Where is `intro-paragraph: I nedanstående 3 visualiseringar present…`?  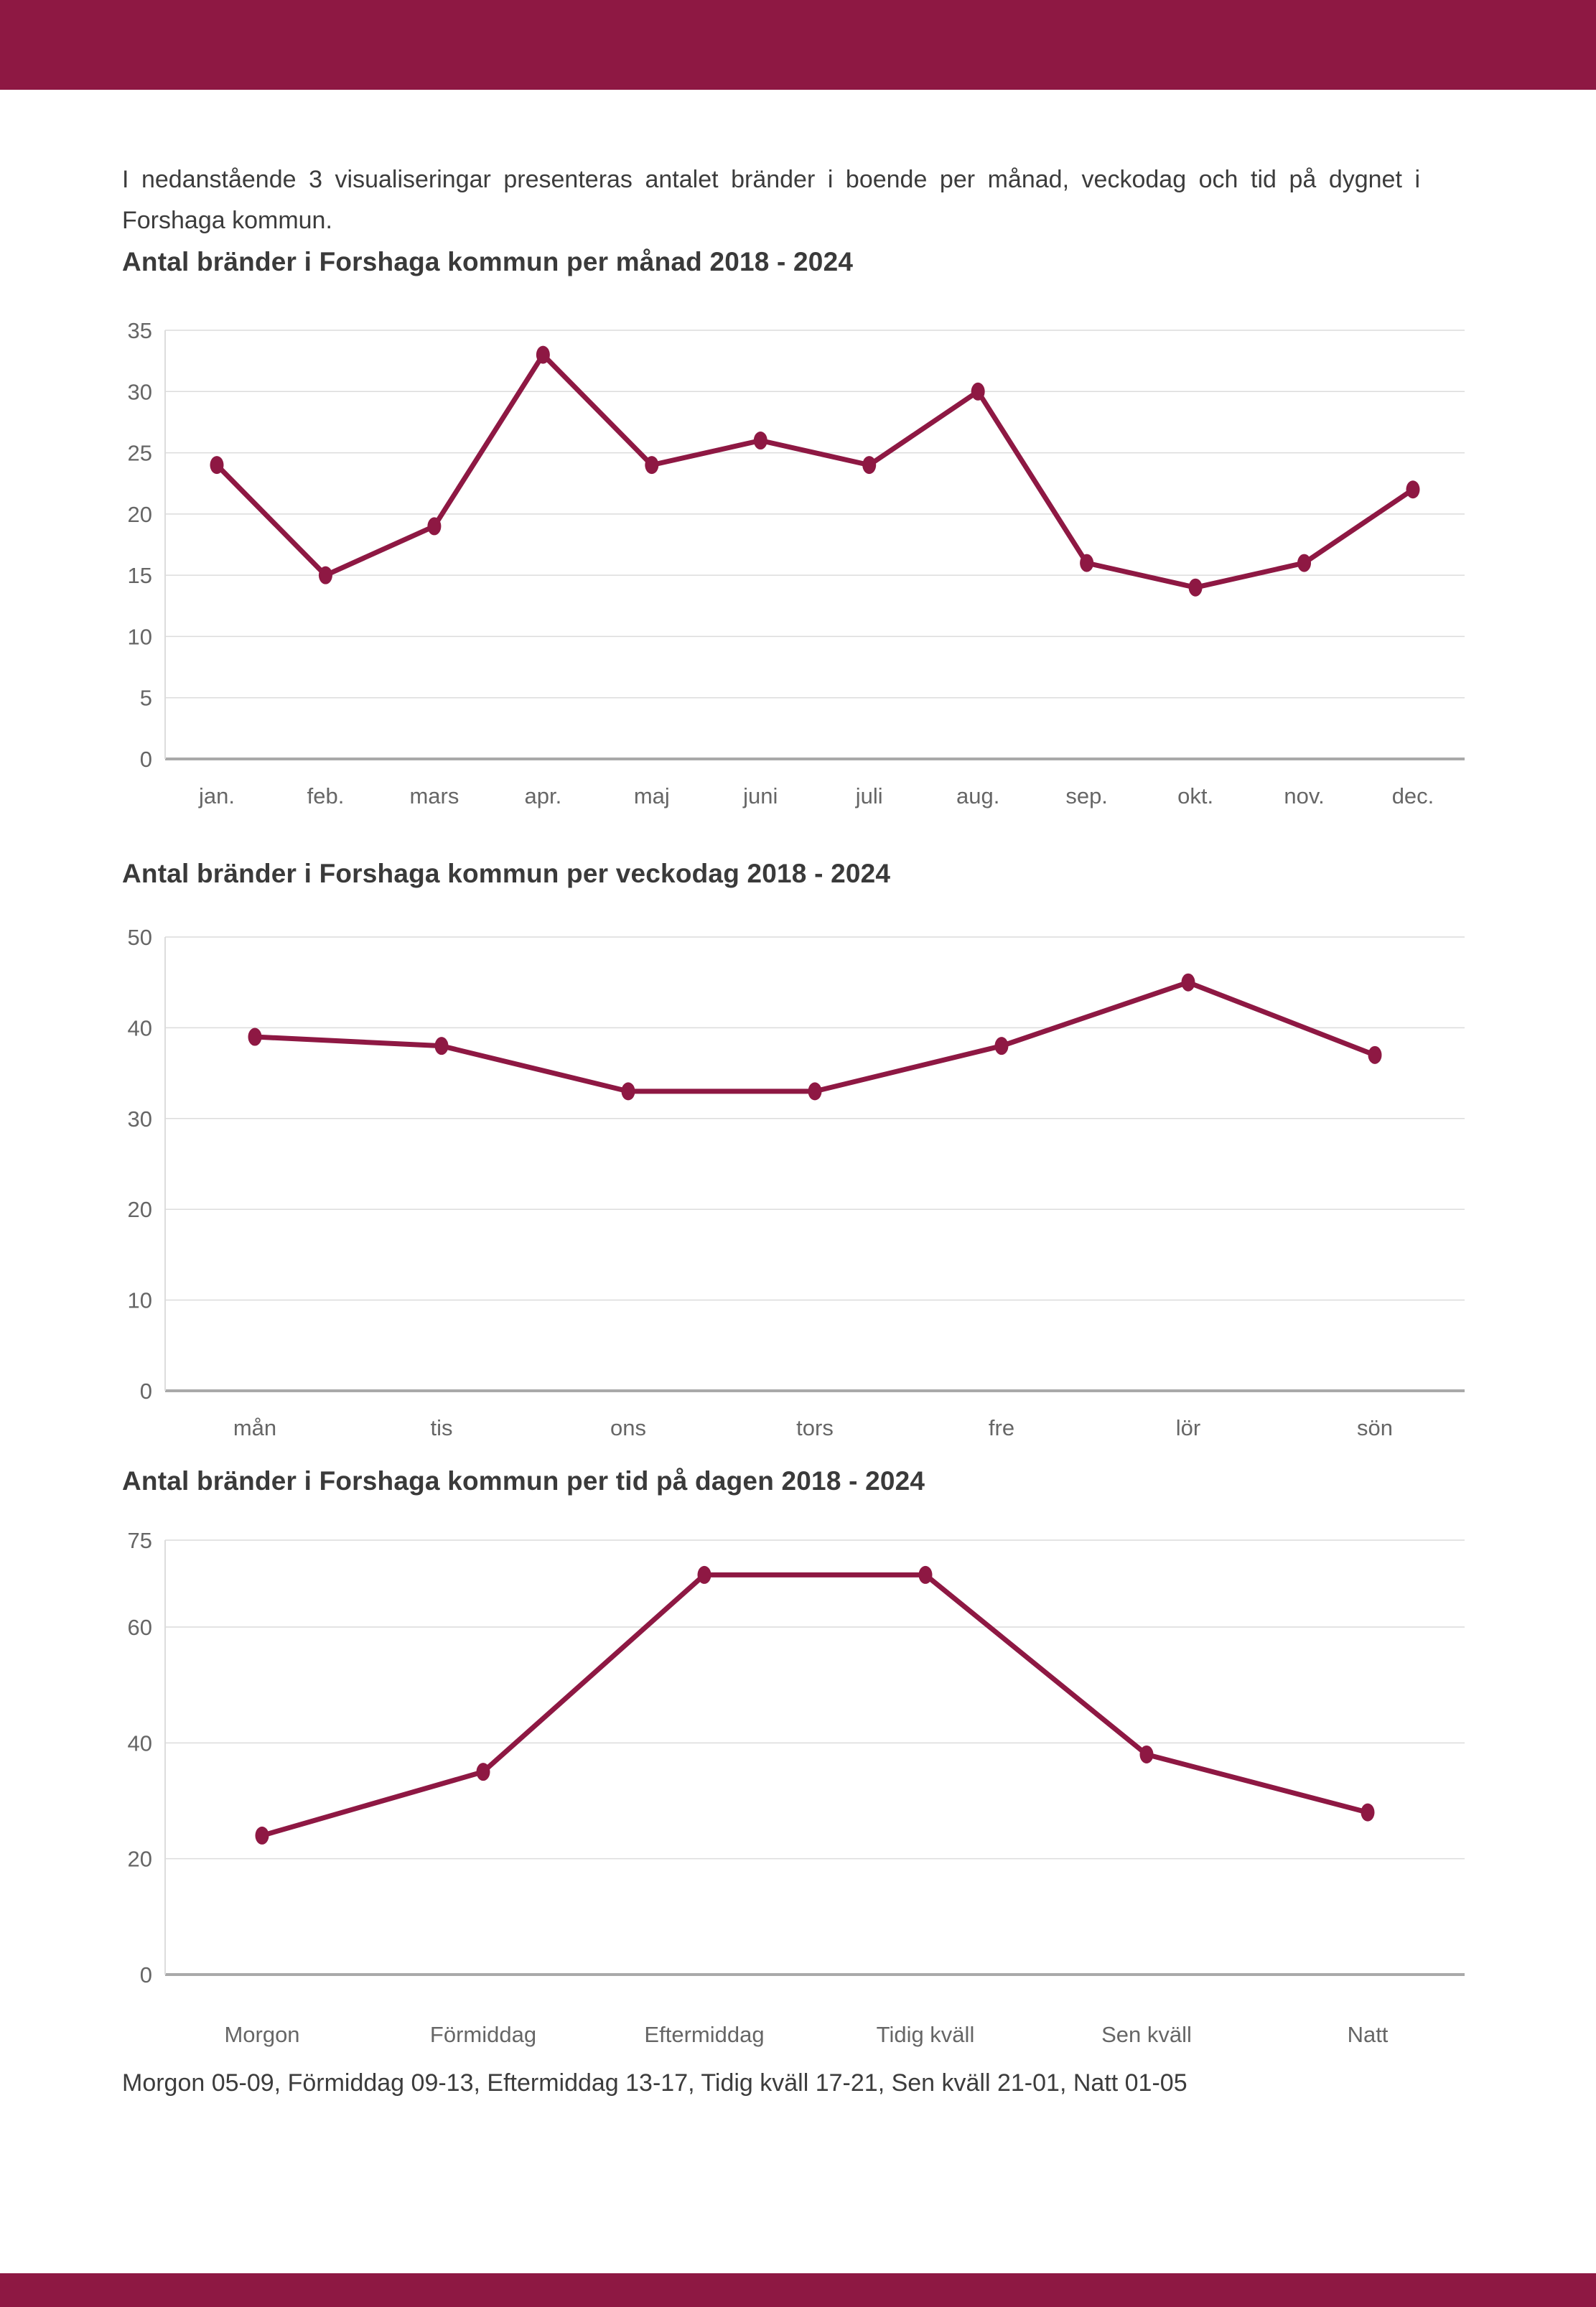
intro-paragraph: I nedanstående 3 visualiseringar present… is located at coordinates (771, 200).